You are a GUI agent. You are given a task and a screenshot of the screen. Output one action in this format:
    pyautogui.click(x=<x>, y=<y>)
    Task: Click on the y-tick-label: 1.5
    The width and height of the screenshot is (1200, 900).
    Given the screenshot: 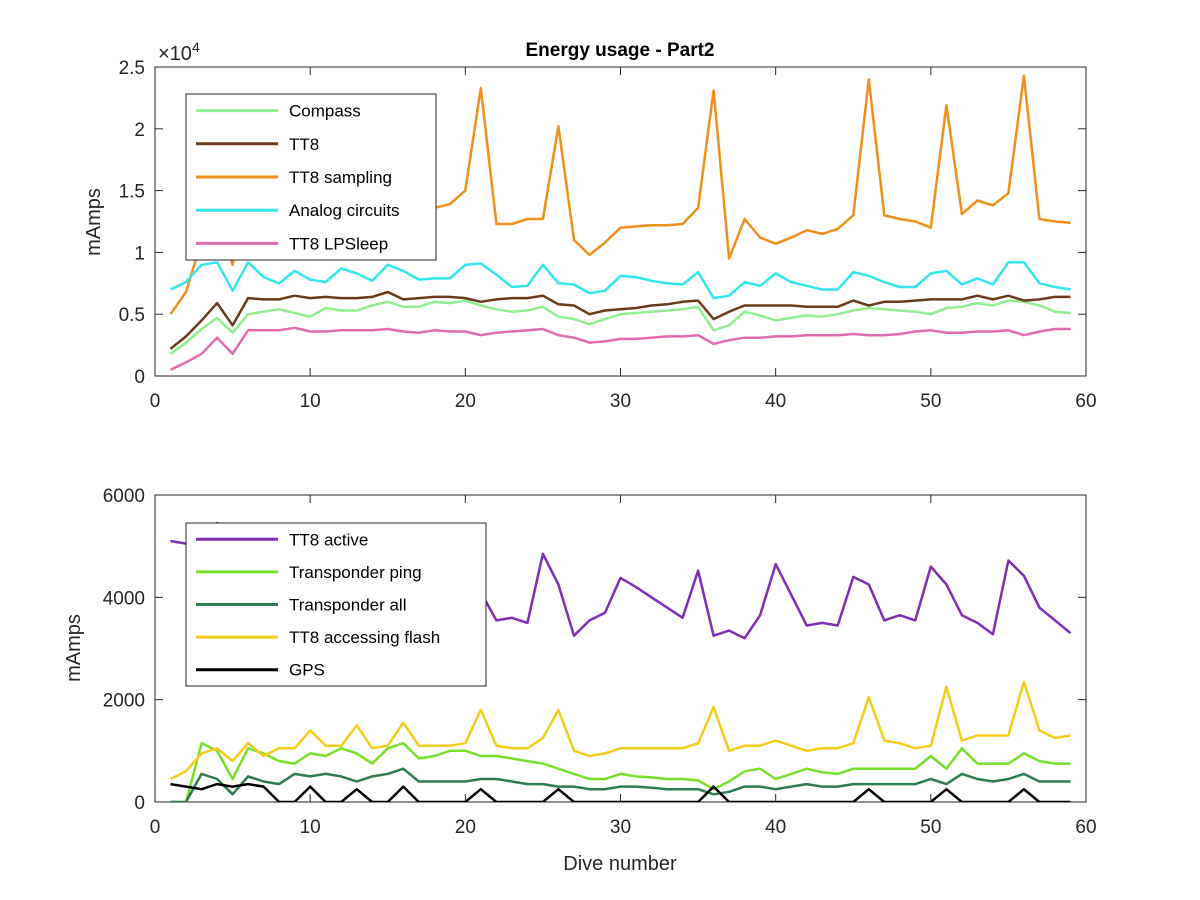 What is the action you would take?
    pyautogui.click(x=132, y=192)
    